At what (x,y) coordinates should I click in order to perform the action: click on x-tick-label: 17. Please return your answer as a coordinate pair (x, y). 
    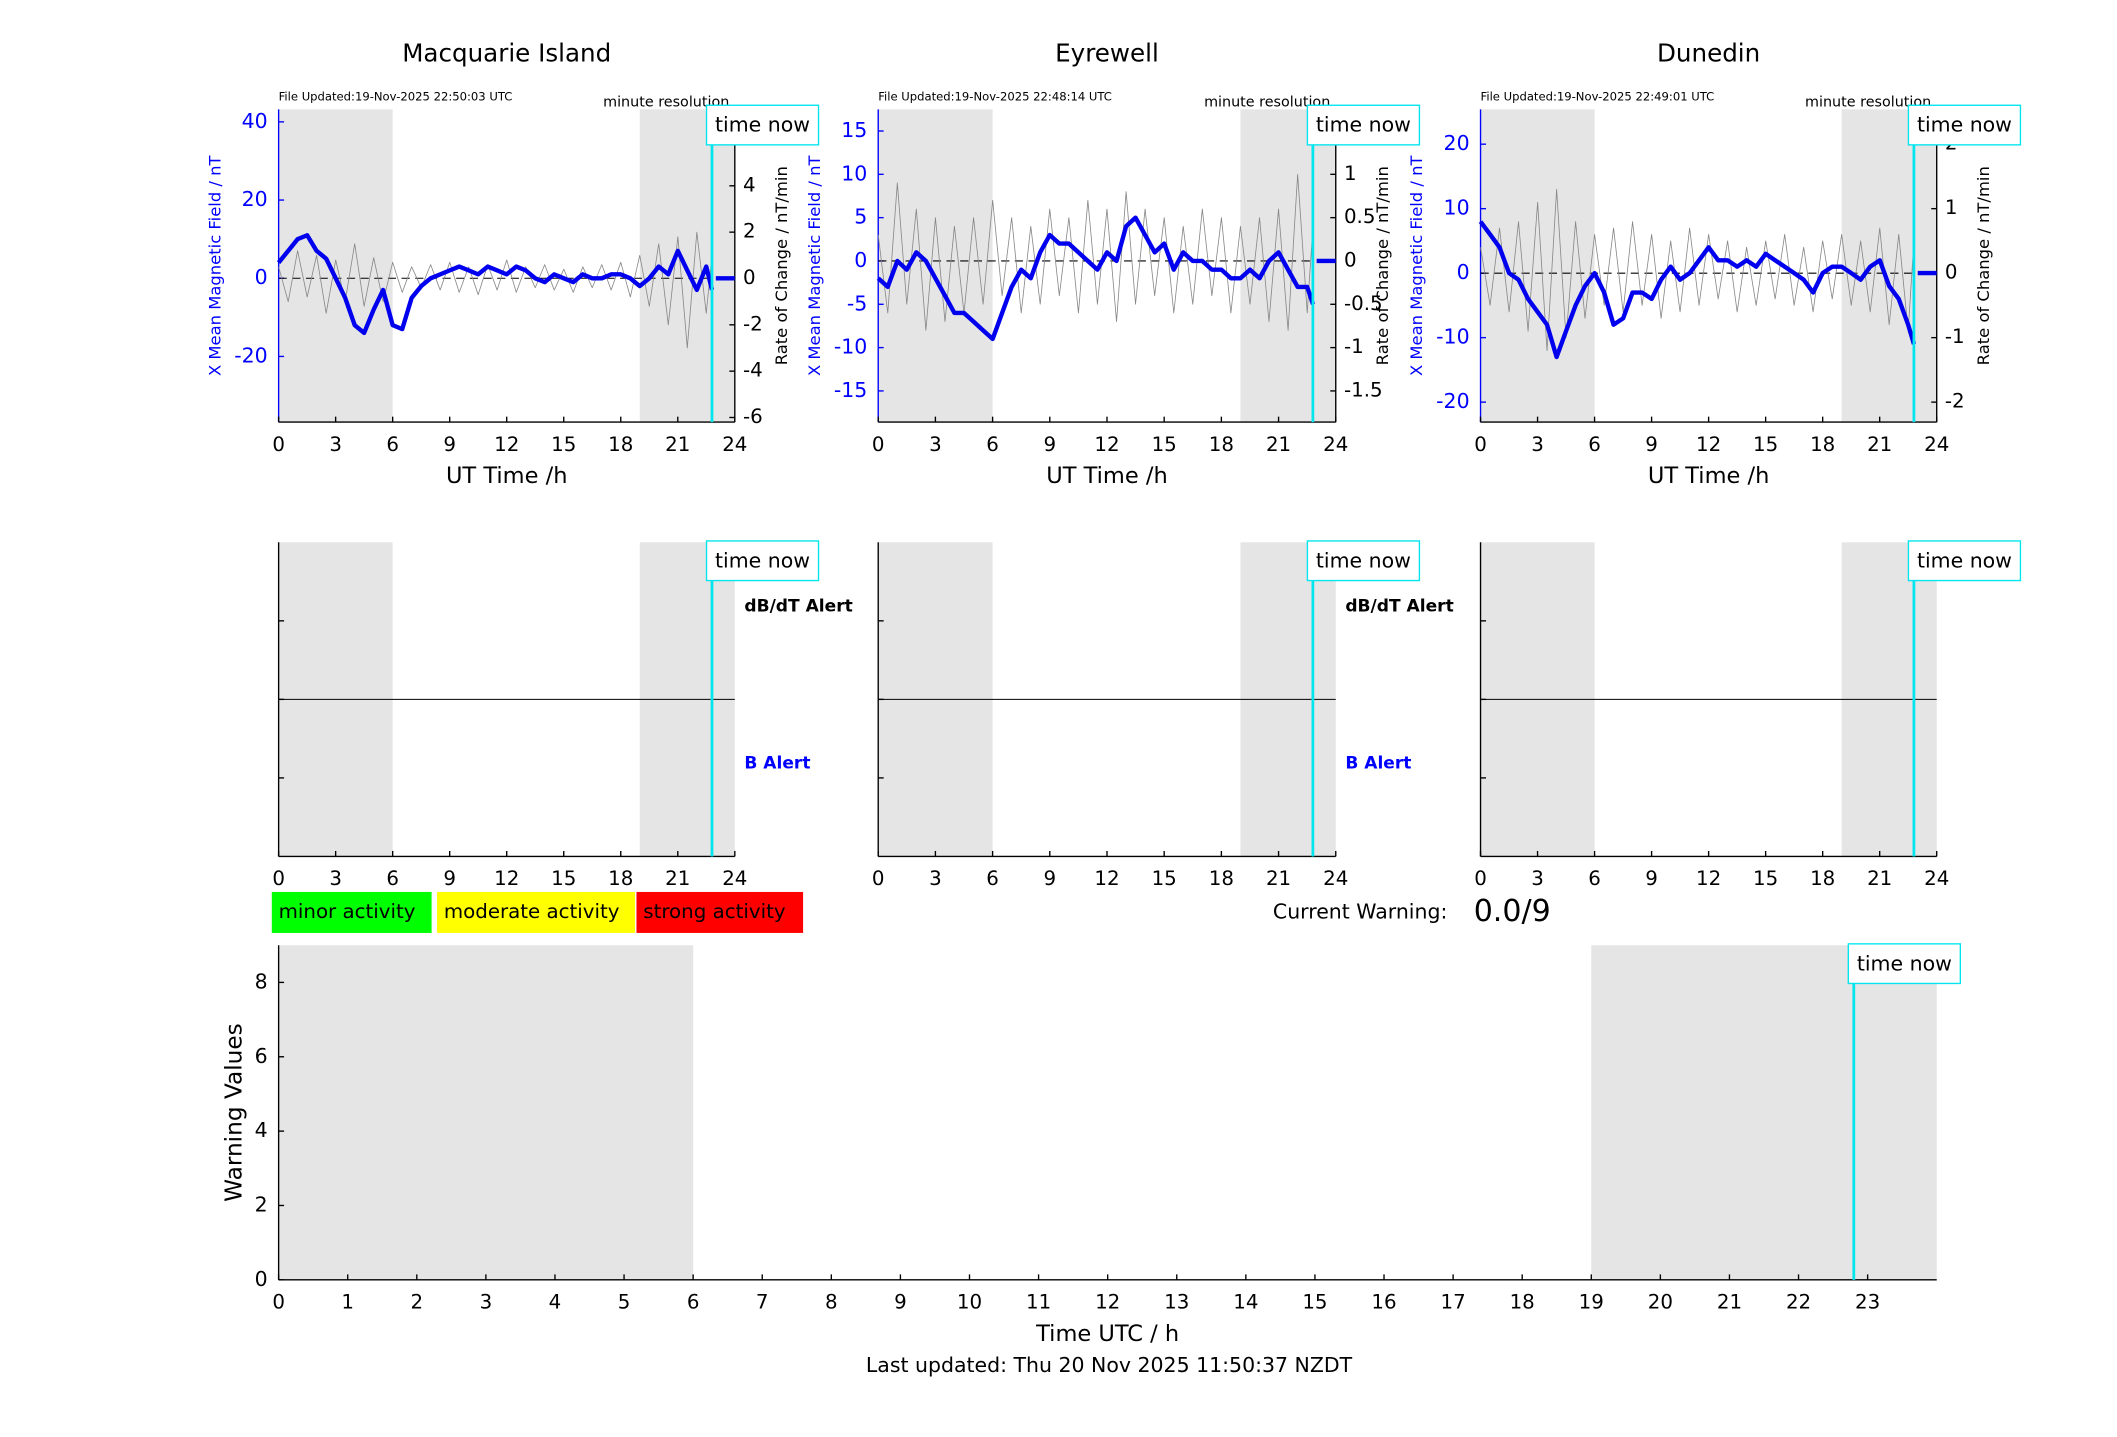
    Looking at the image, I should click on (1453, 1302).